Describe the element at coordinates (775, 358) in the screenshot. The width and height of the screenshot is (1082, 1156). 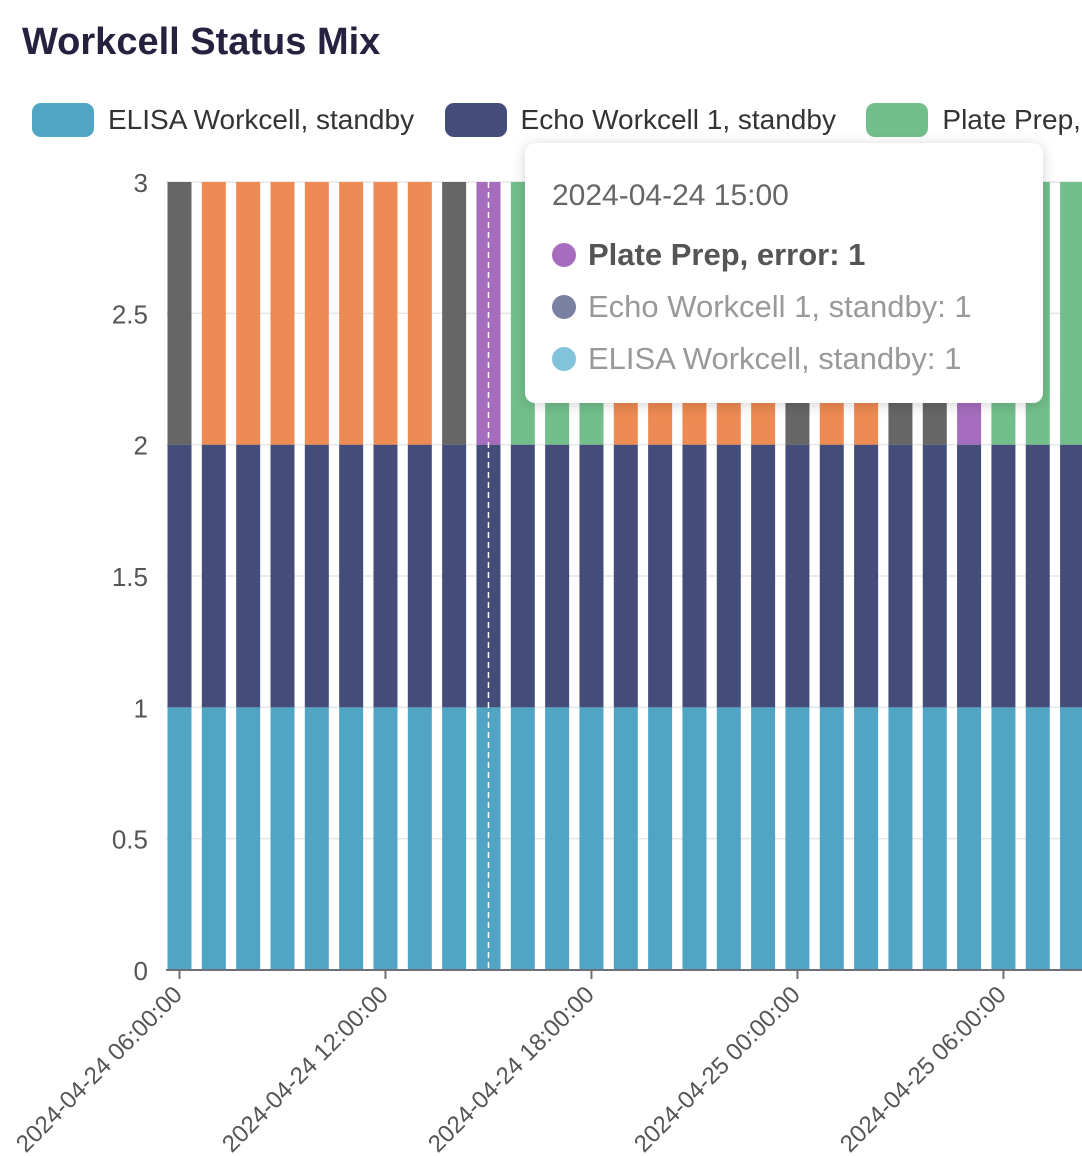
I see `tooltip-row-text: ELISA Workcell, standby: 1` at that location.